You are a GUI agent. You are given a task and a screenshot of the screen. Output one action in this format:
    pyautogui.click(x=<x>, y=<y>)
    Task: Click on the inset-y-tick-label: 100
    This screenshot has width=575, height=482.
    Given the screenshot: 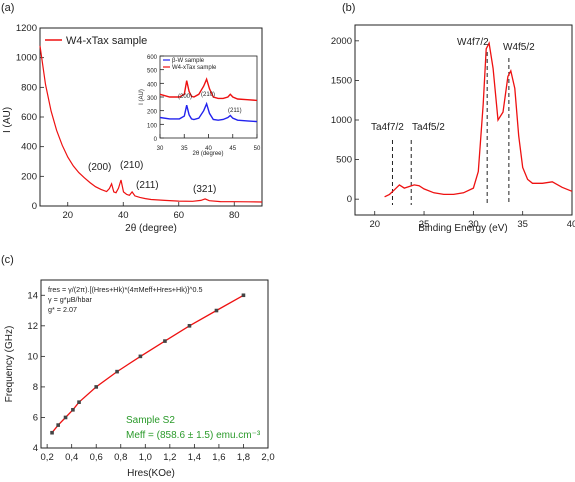 What is the action you would take?
    pyautogui.click(x=152, y=126)
    